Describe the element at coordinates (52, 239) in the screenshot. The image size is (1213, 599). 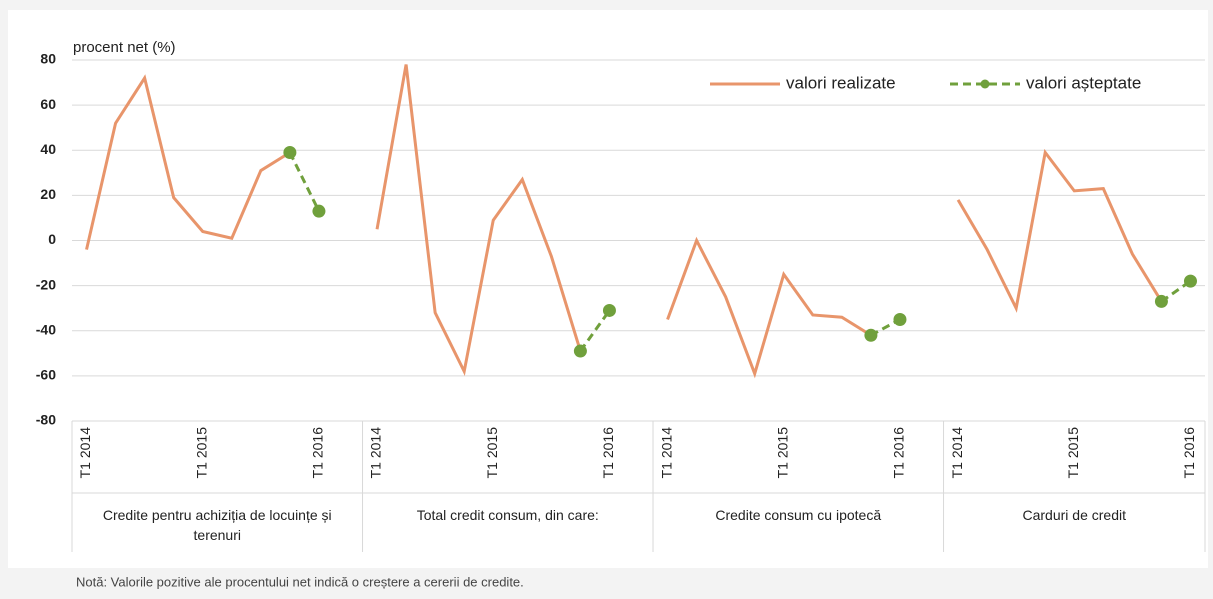
I see `y-tick-label: 0` at that location.